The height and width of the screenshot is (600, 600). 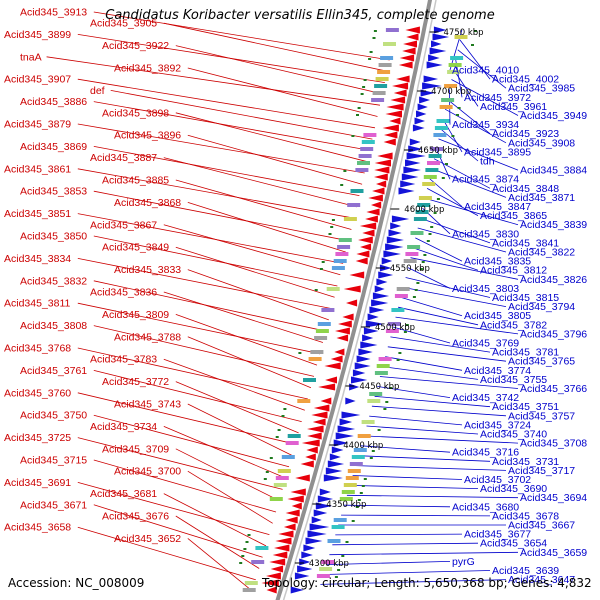 What do you see at coordinates (37, 483) in the screenshot?
I see `gene-label-left: Acid345_3691` at bounding box center [37, 483].